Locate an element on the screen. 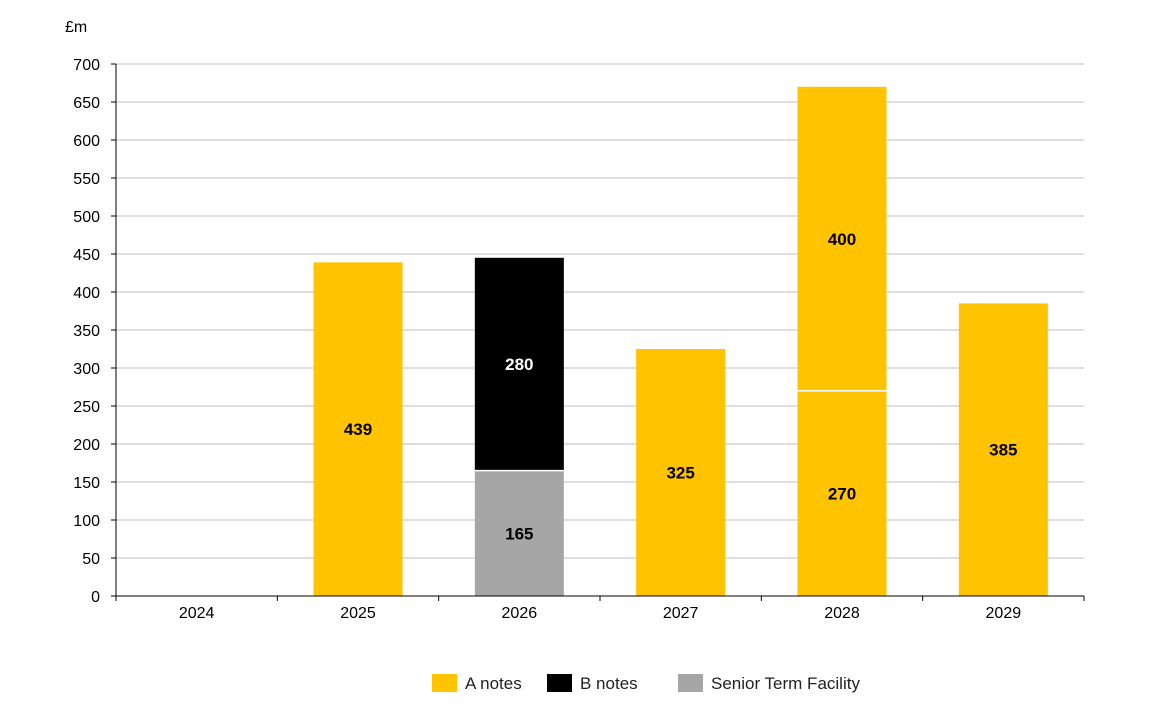  data-label: 280 is located at coordinates (519, 364).